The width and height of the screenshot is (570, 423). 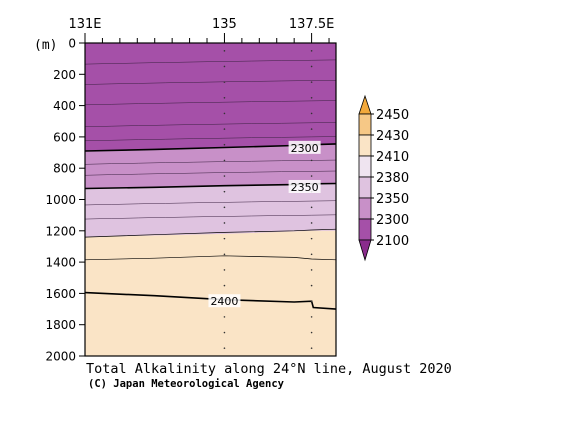 I want to click on y-tick-label-2: 400, so click(x=64, y=106).